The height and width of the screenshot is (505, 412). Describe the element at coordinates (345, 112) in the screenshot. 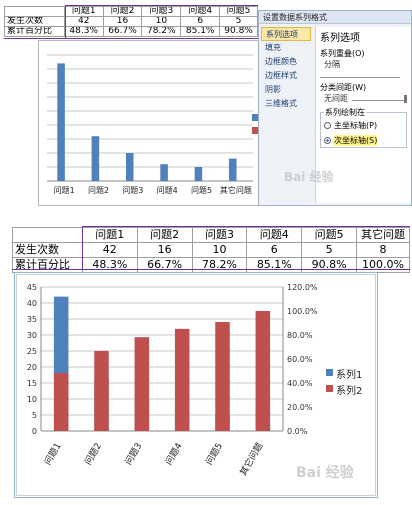

I see `plot-series-on-label: 系列绘制在` at that location.